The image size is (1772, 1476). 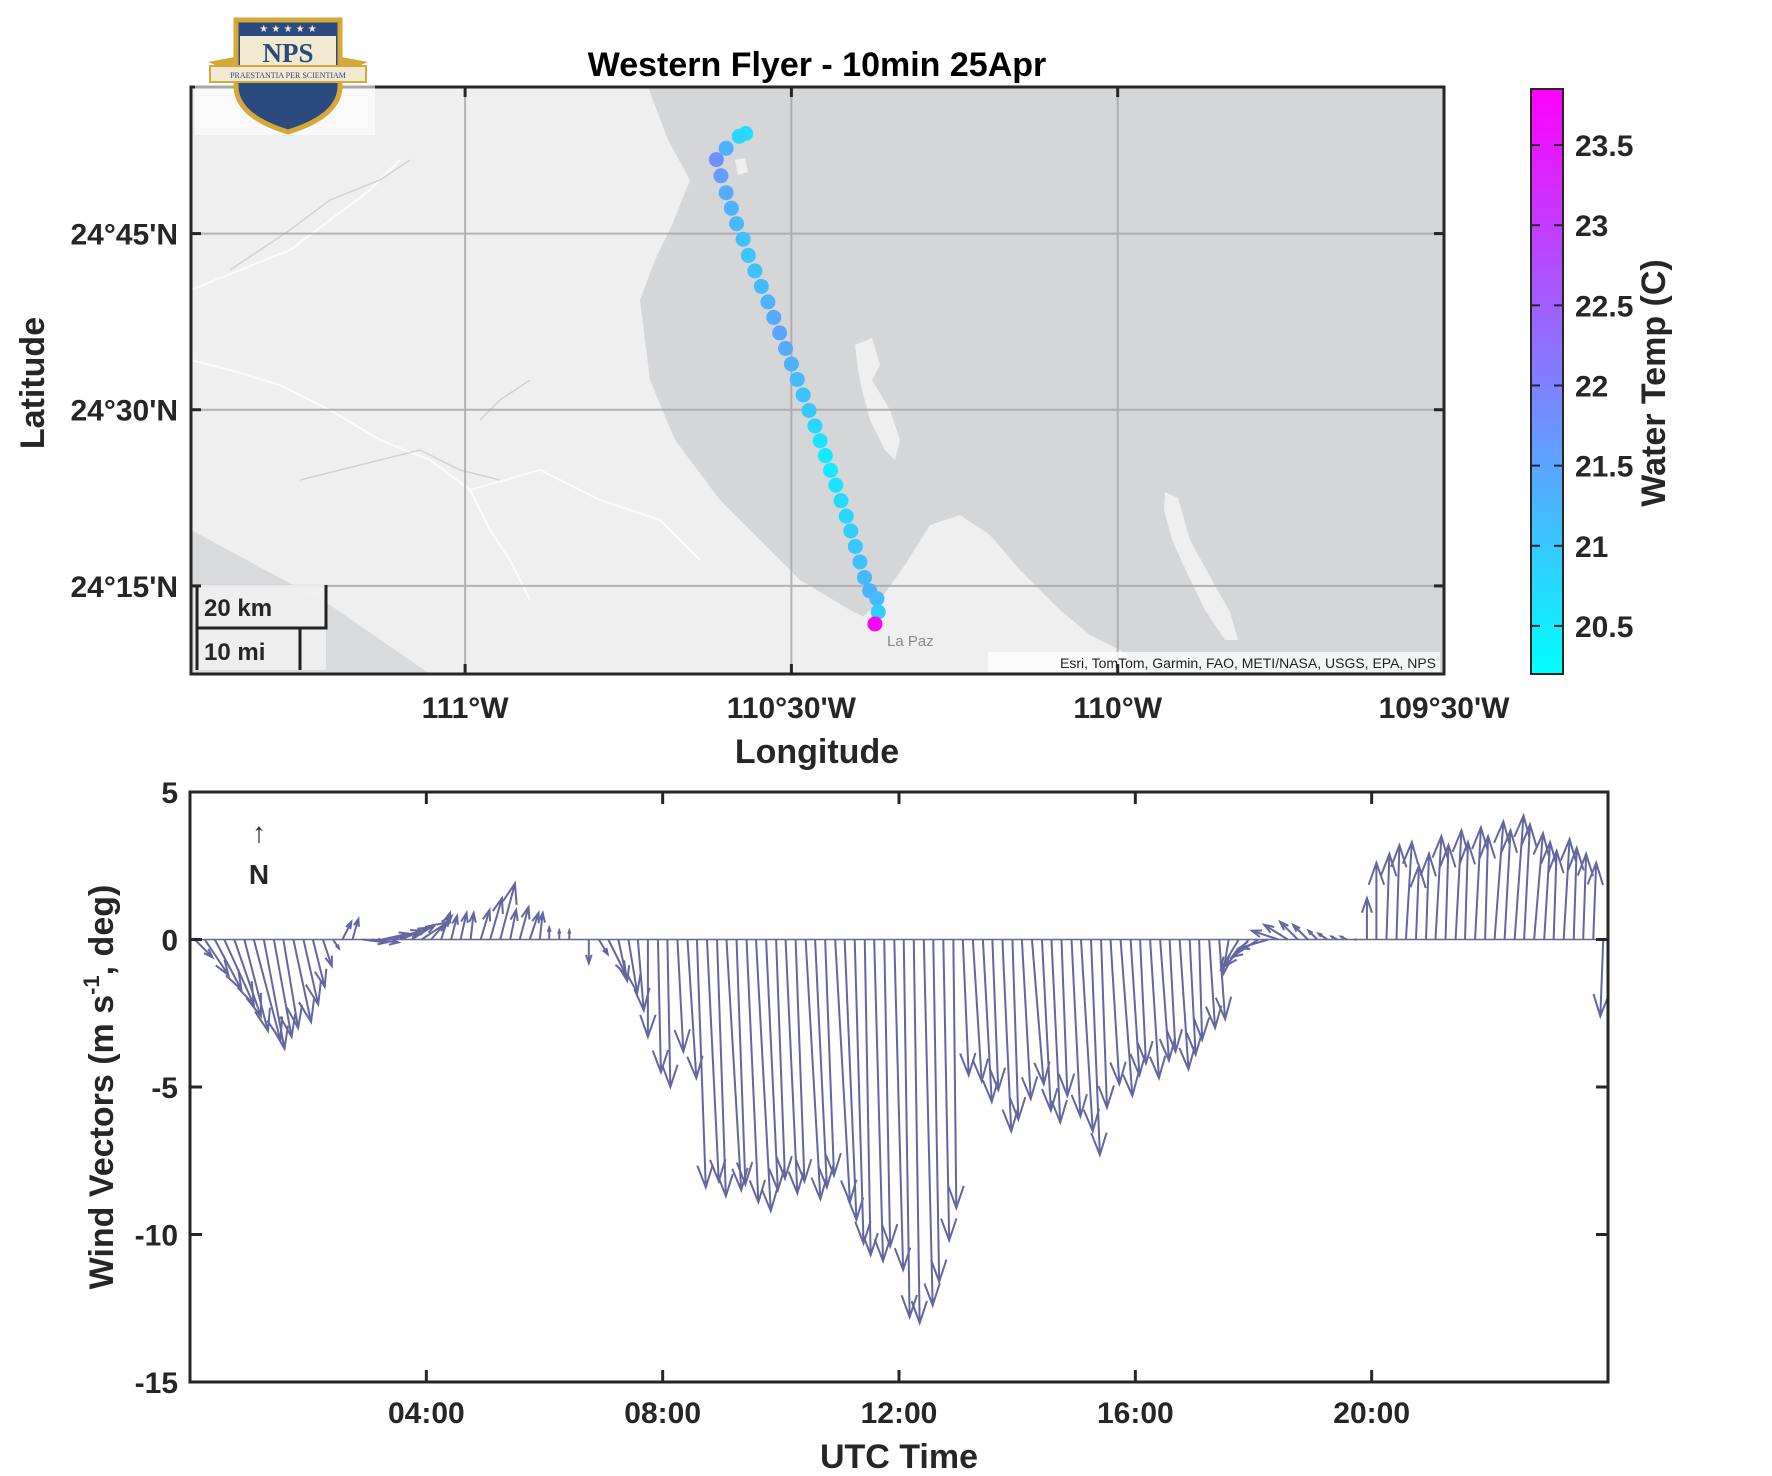 I want to click on scalebar: 20 km 10 mi, so click(x=261, y=627).